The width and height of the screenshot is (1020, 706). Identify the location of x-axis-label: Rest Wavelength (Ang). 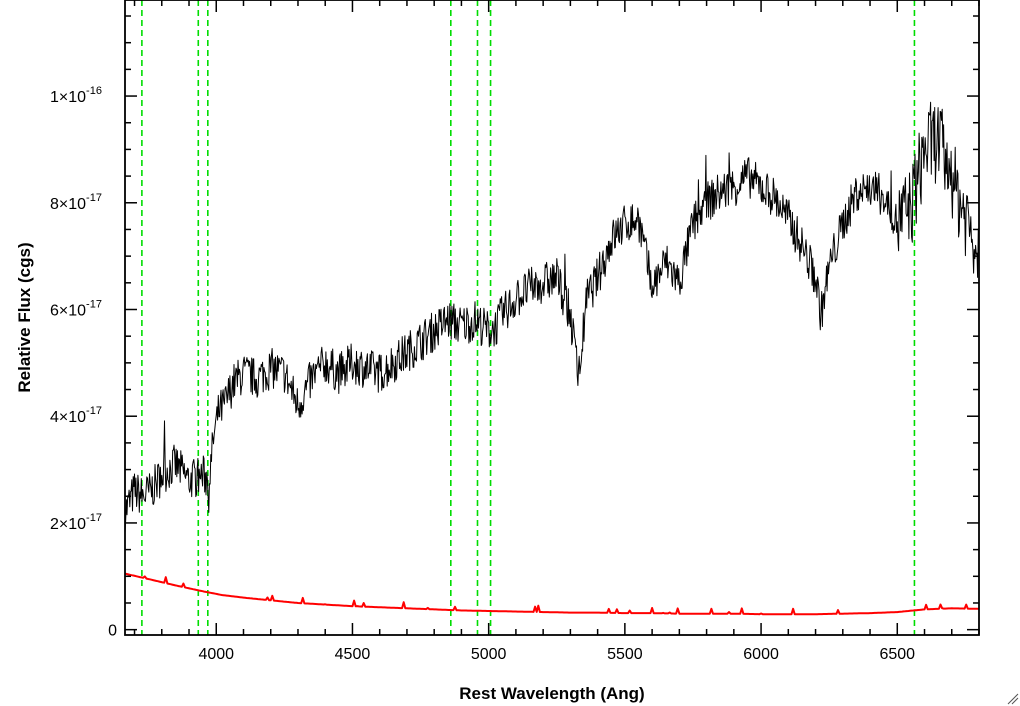
(551, 693).